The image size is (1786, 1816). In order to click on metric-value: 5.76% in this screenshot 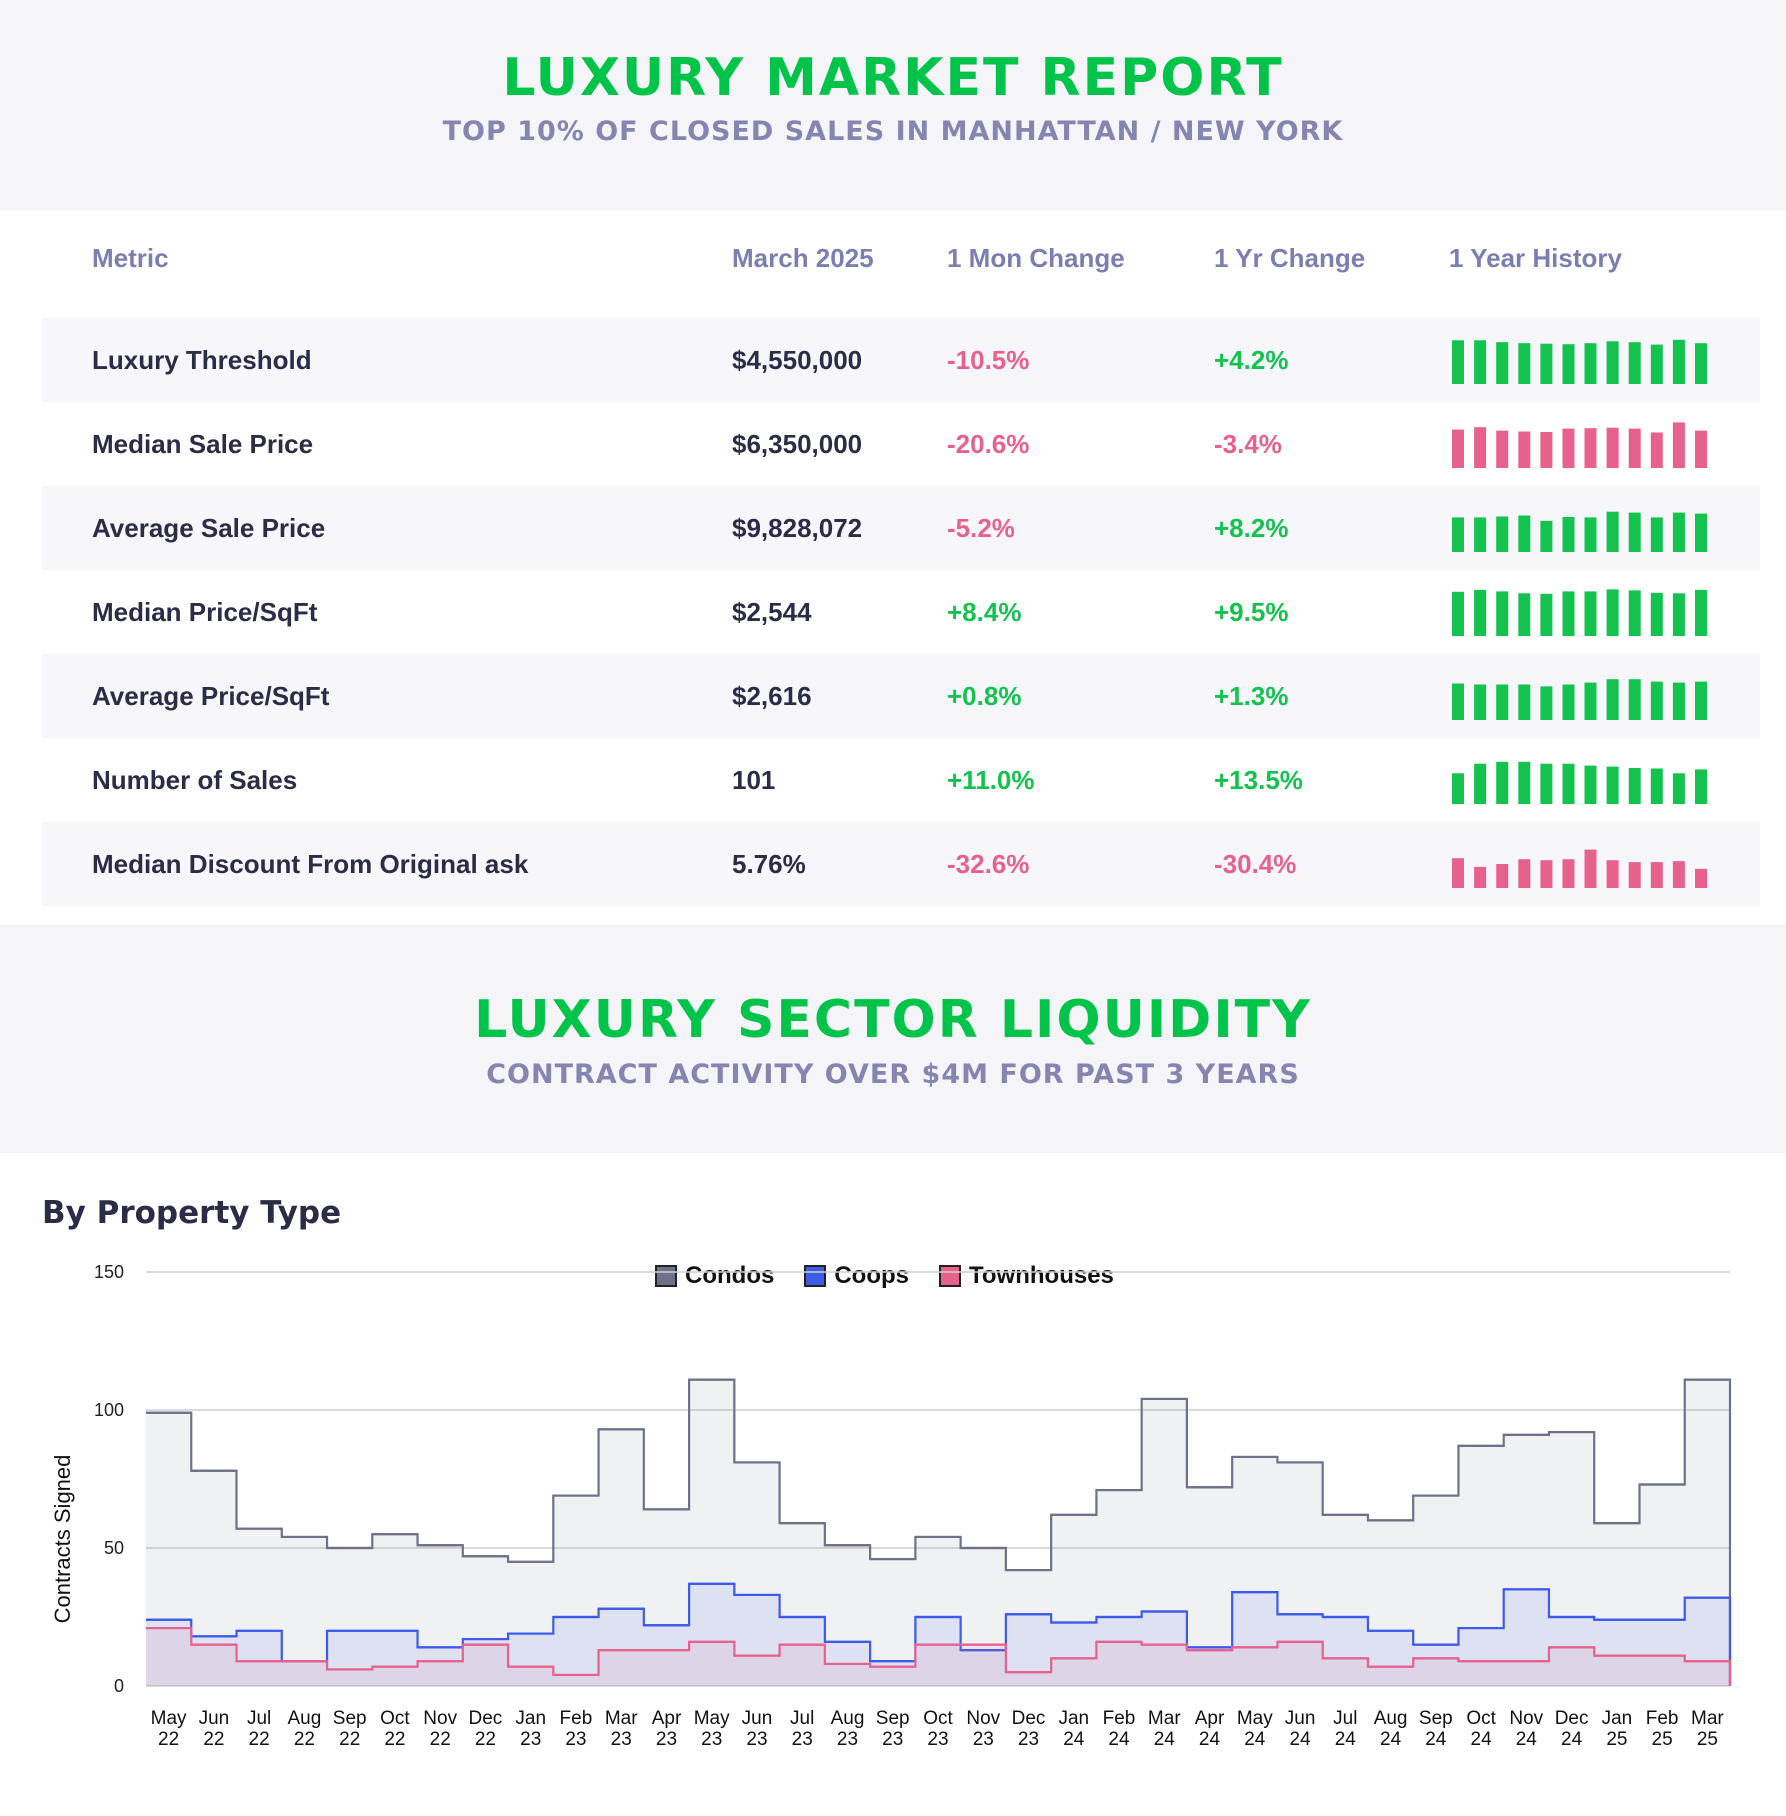, I will do `click(769, 864)`.